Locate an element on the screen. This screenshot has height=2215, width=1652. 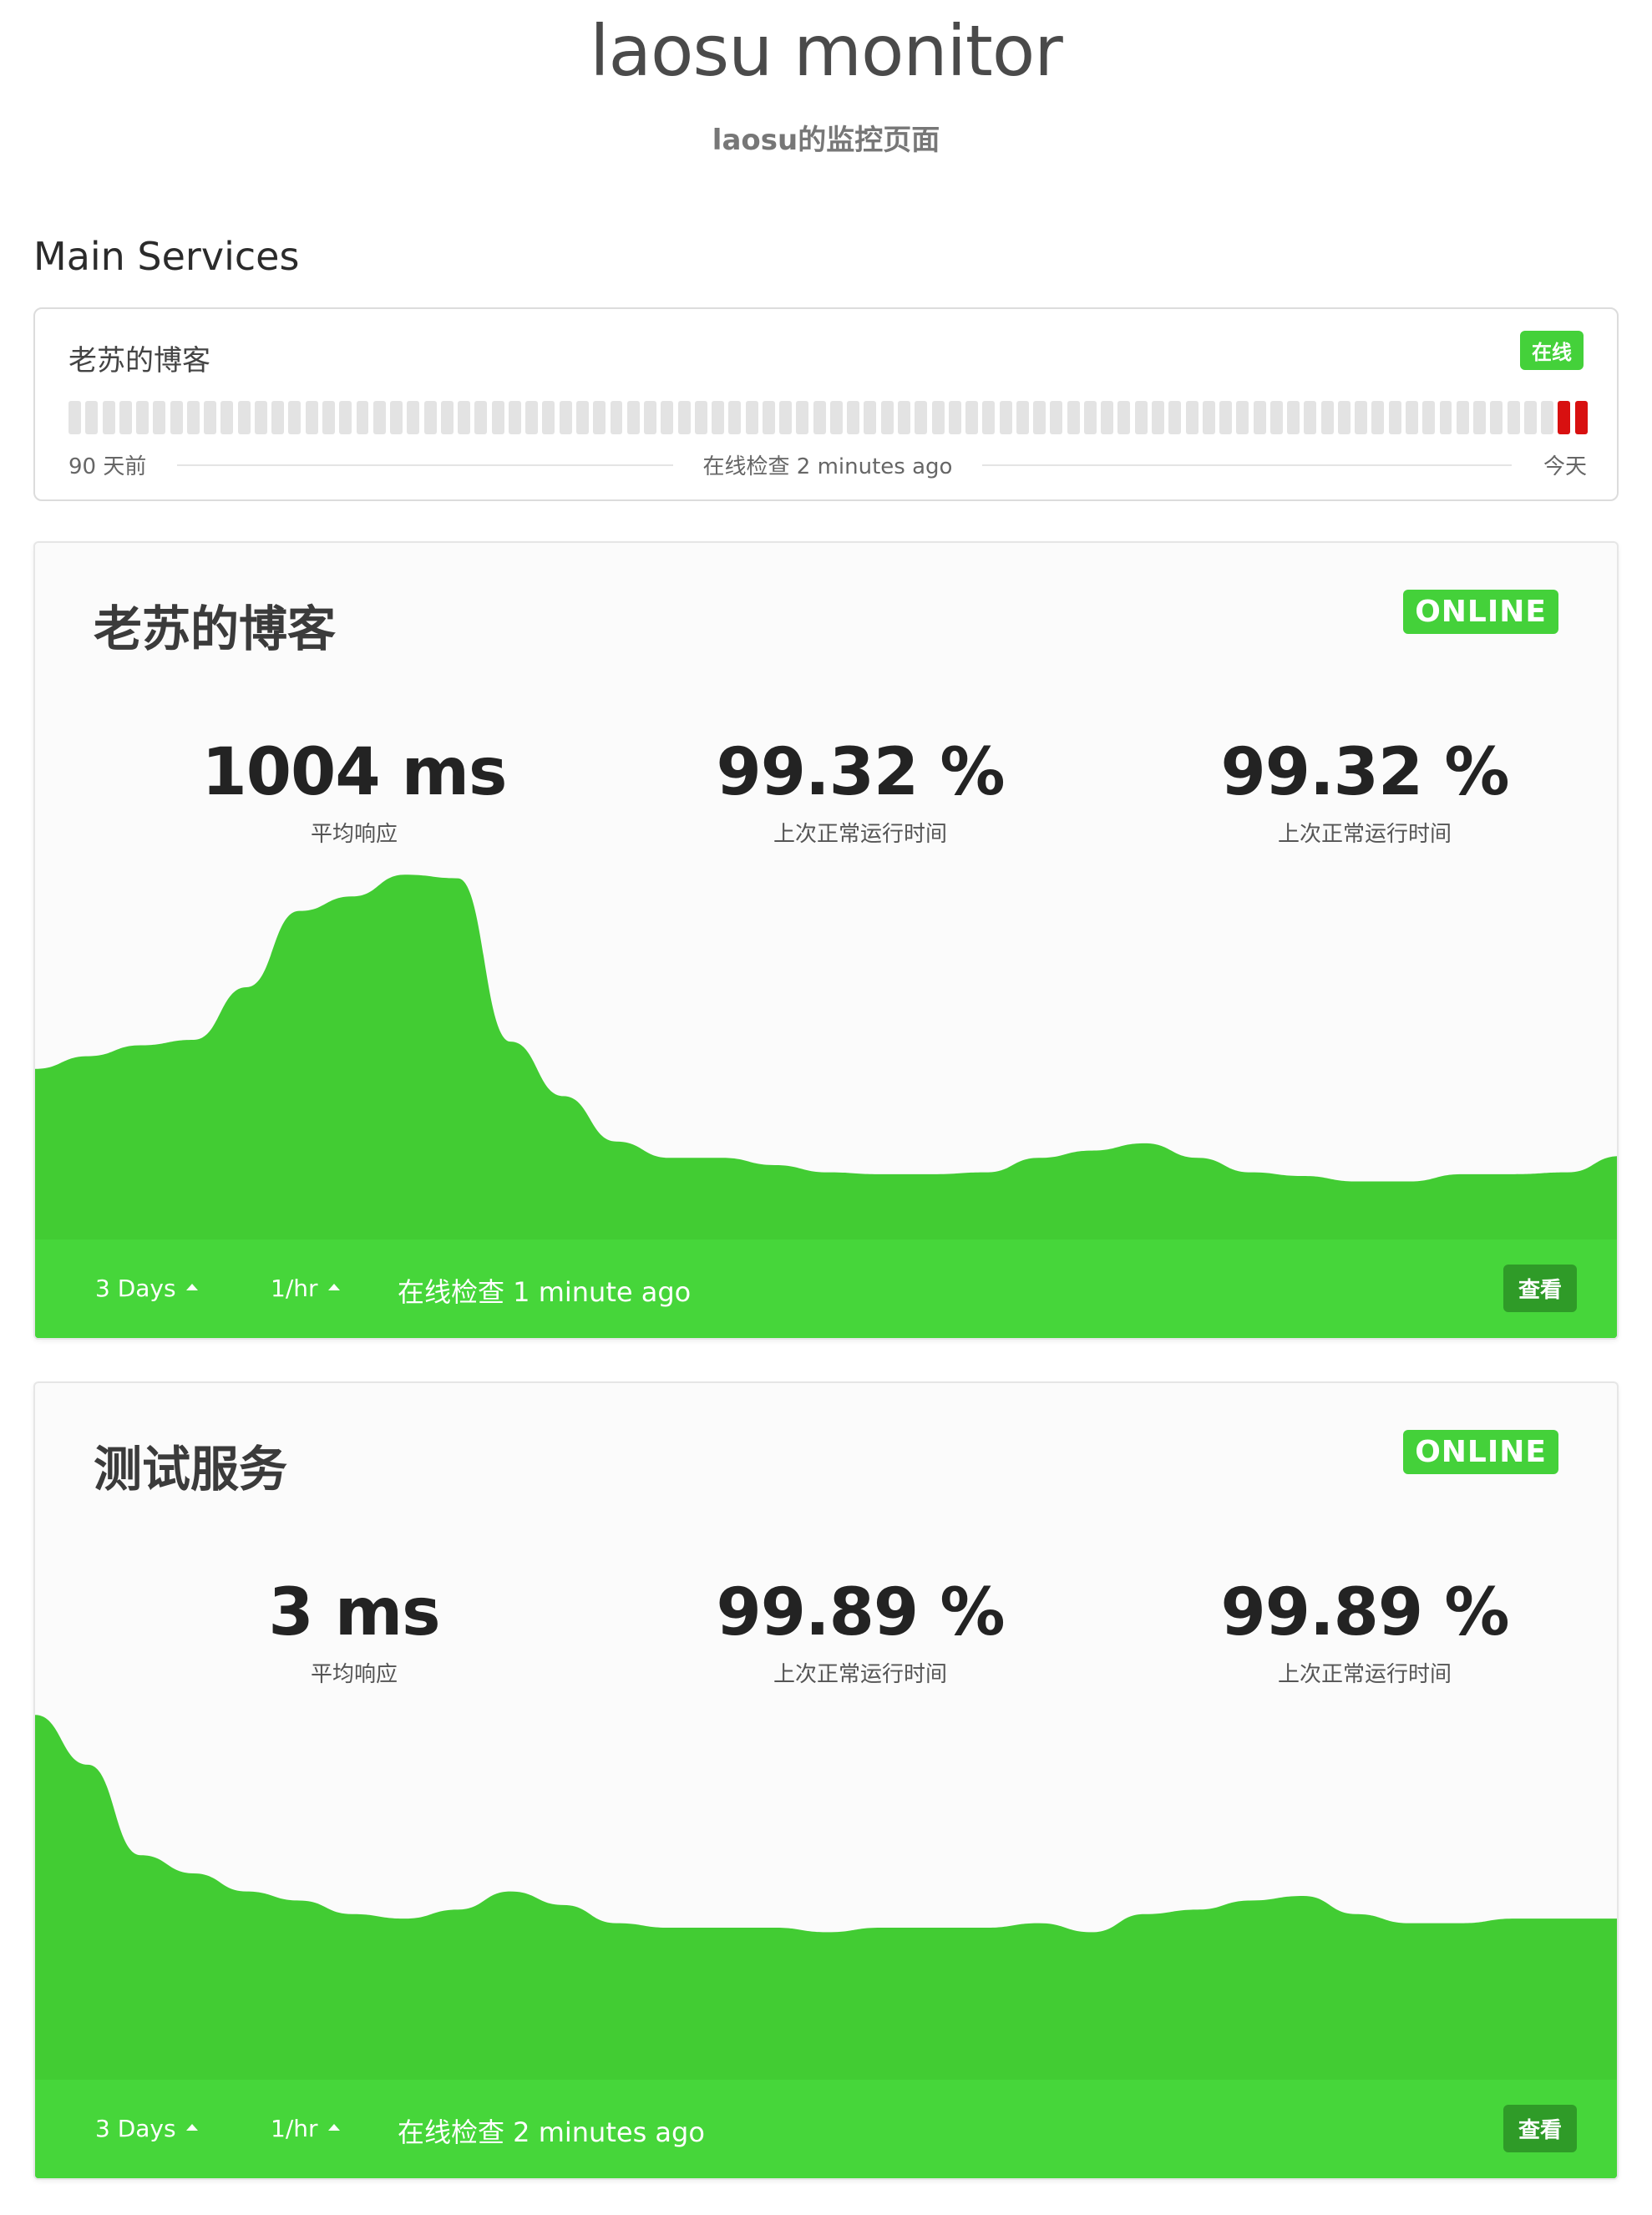
service-name: 测试服务 is located at coordinates (191, 1469).